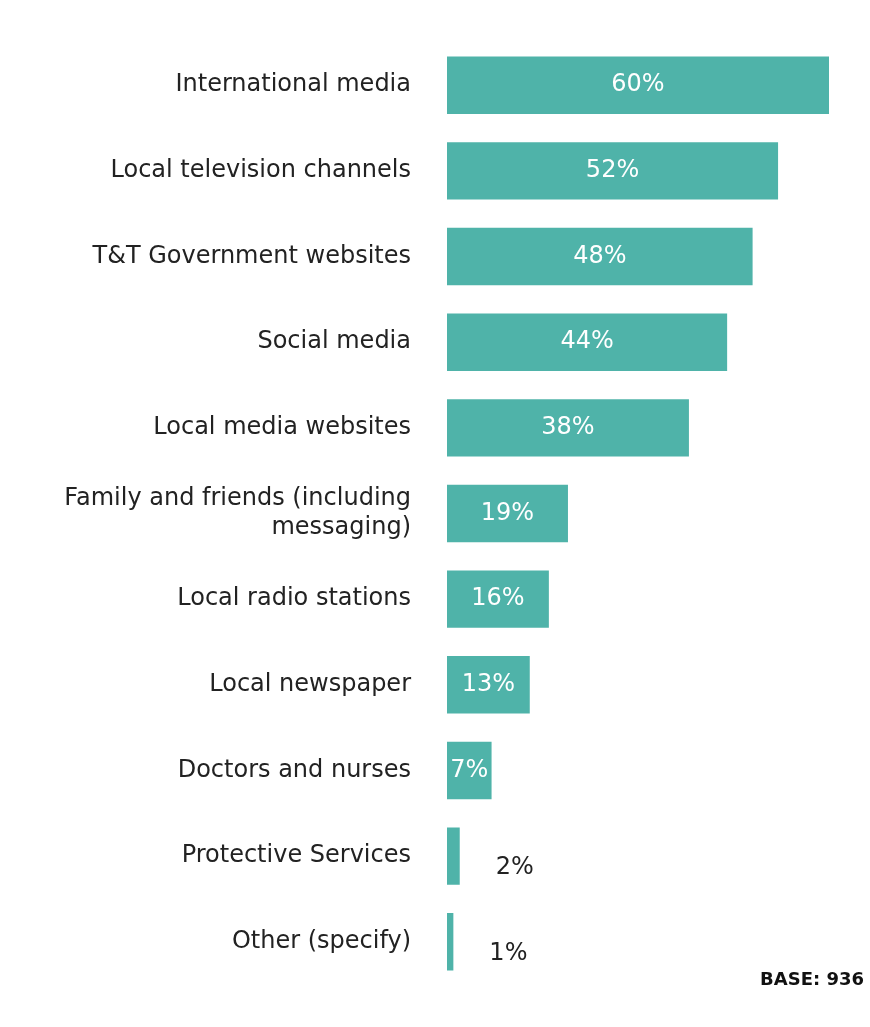  I want to click on data-label: 44%, so click(587, 340).